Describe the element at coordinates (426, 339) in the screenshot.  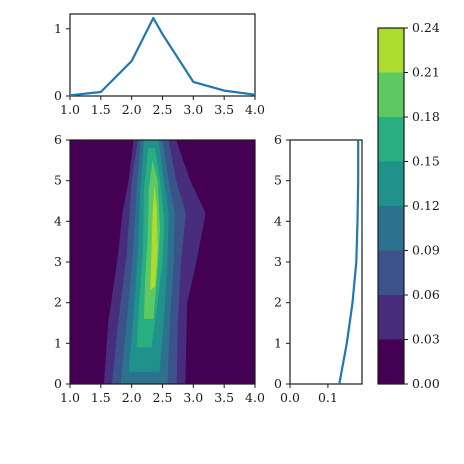
I see `colorbar-tick-label: 0.03` at that location.